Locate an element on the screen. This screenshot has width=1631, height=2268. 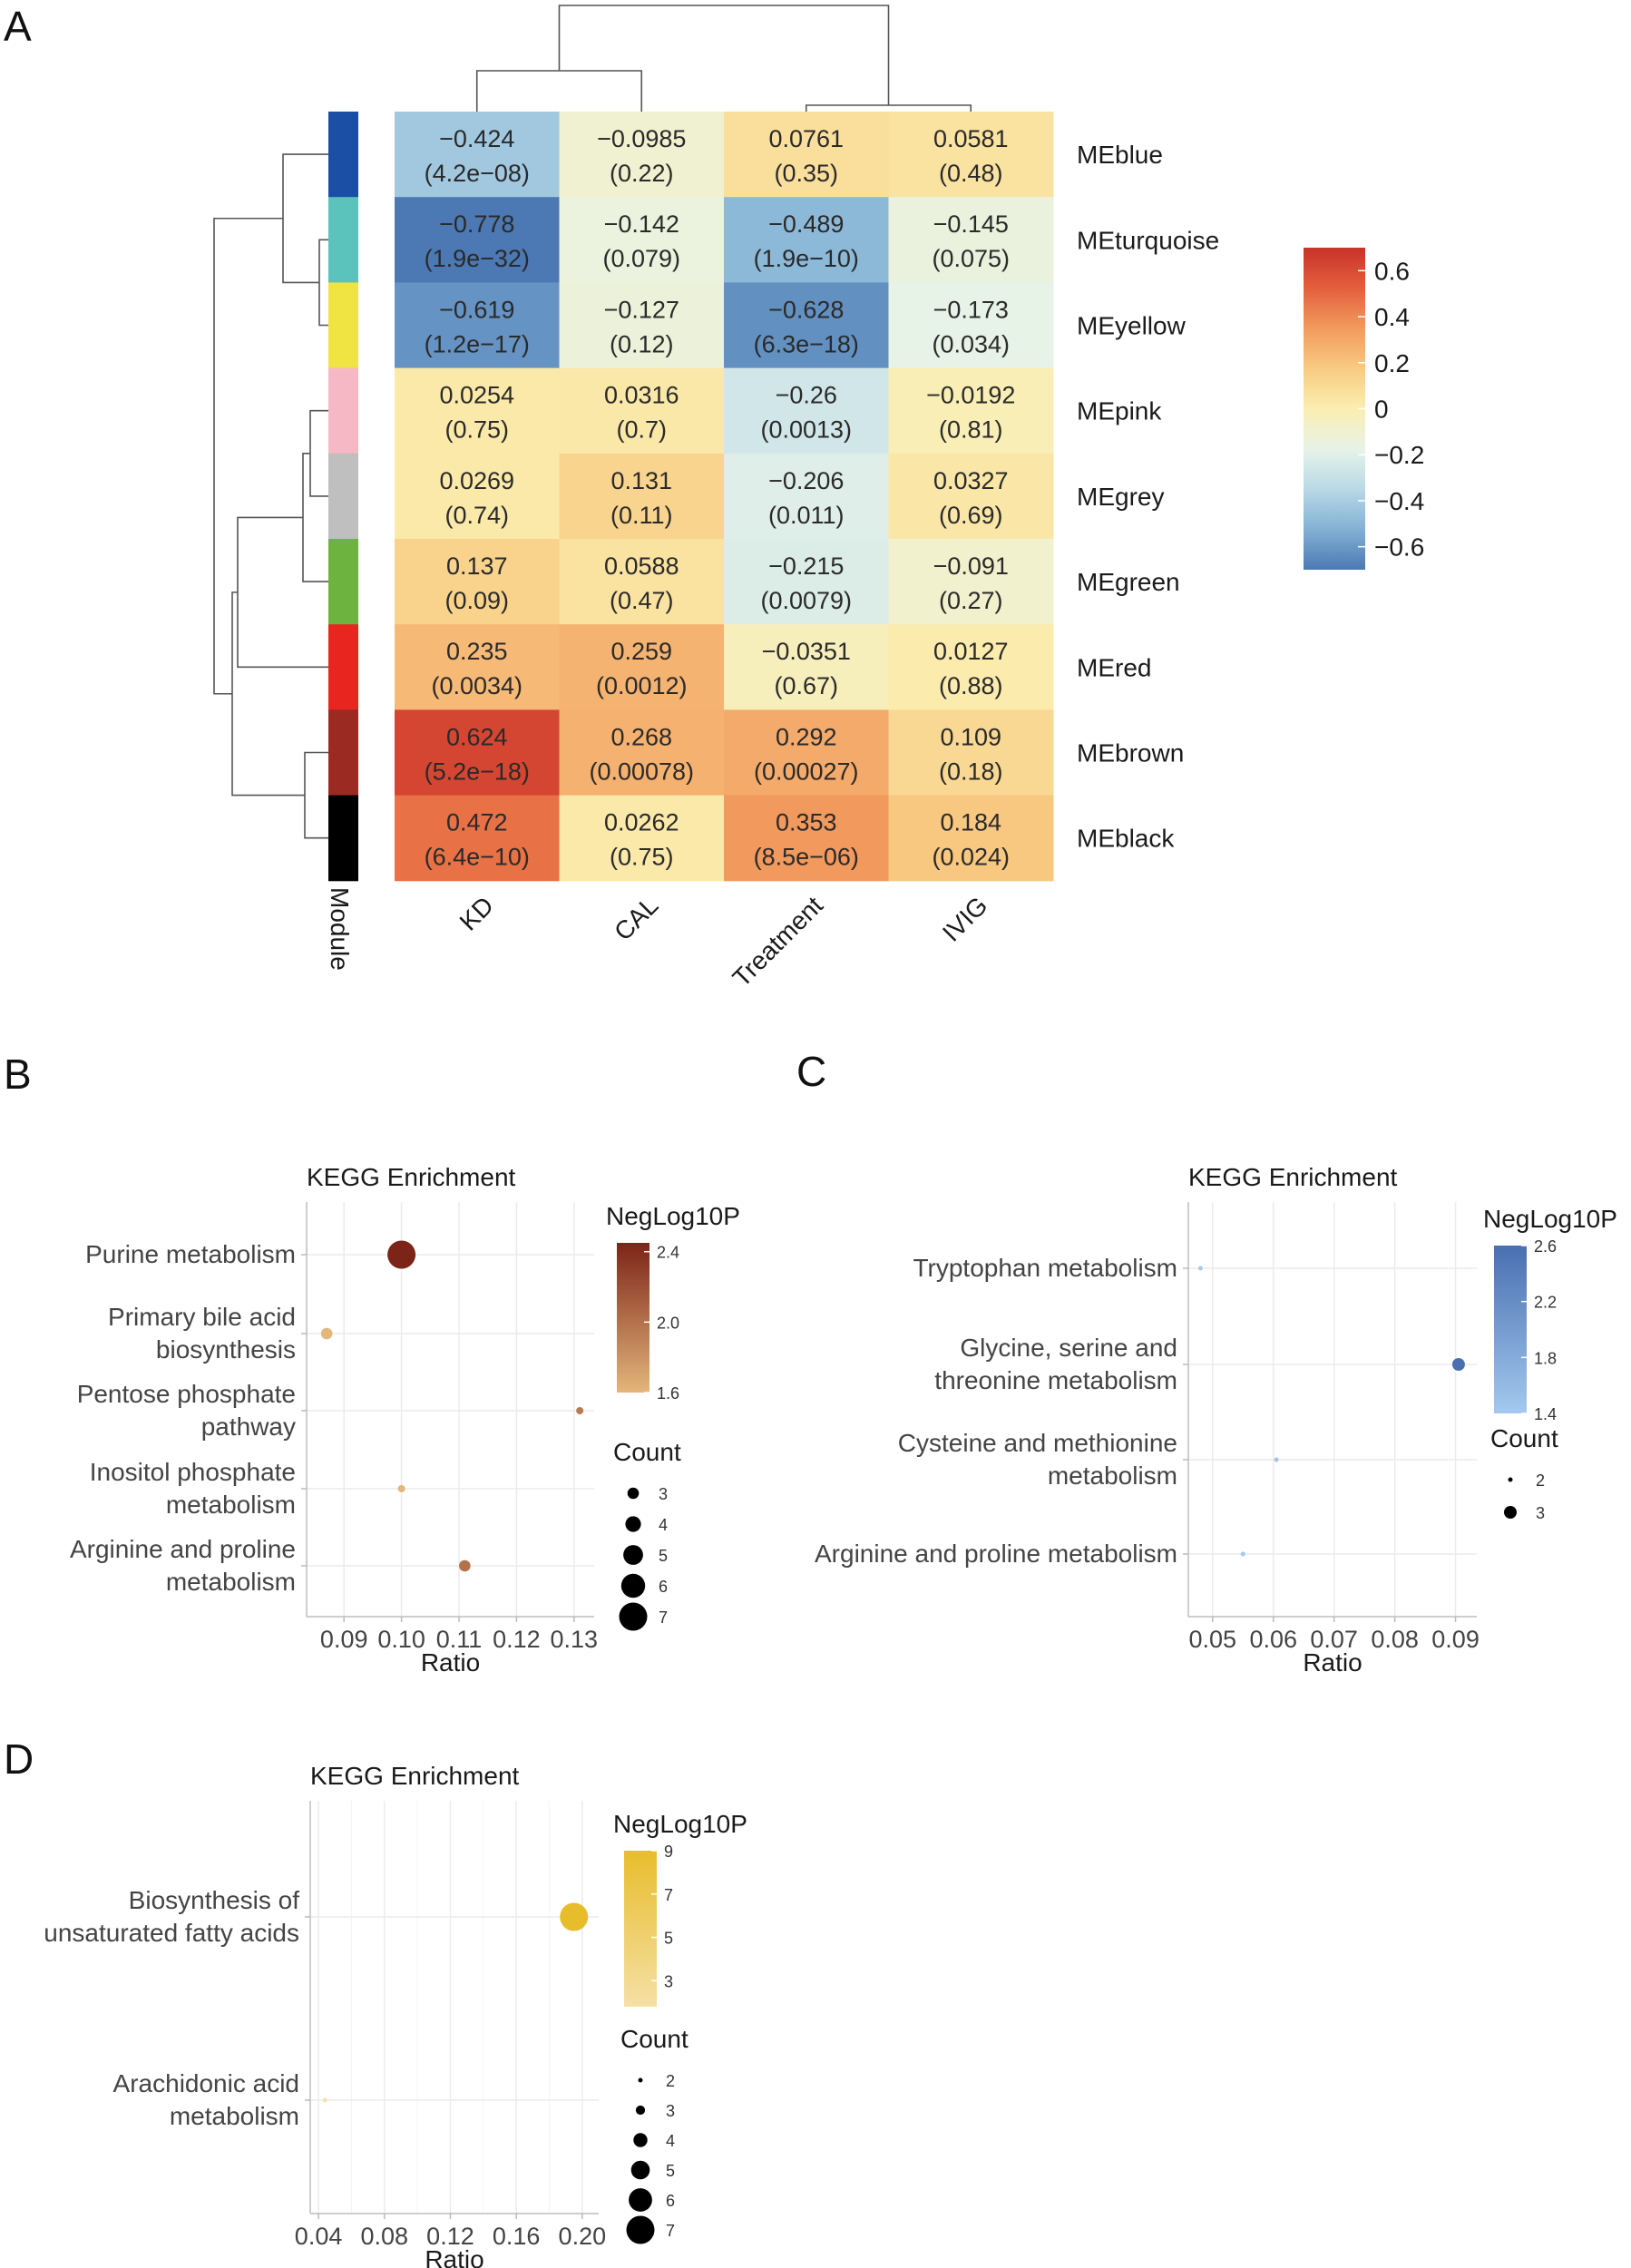
cell-pvalue: (5.2e−18) is located at coordinates (477, 772).